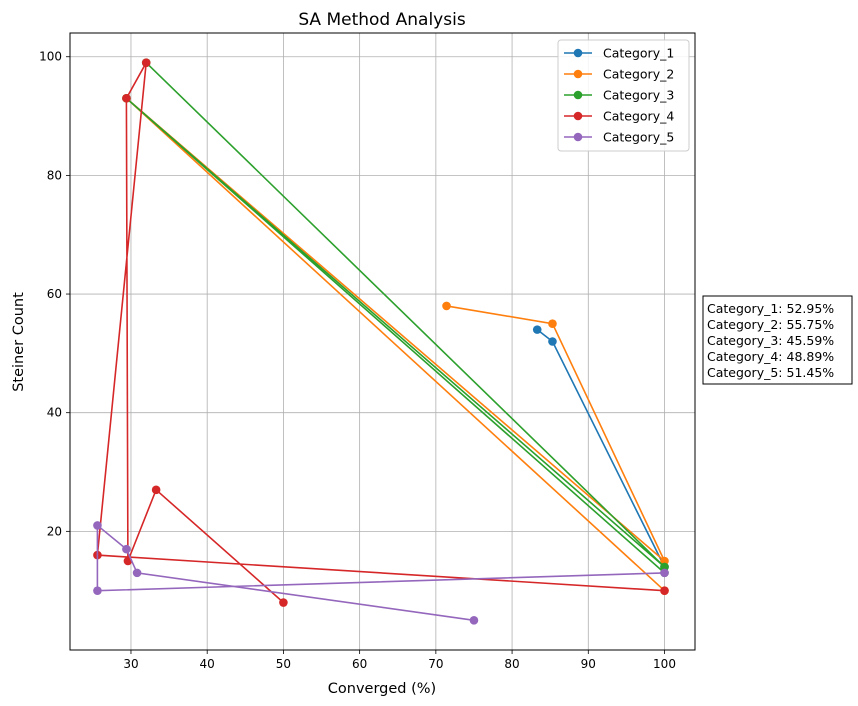  I want to click on legend-label: Category_5, so click(638, 137).